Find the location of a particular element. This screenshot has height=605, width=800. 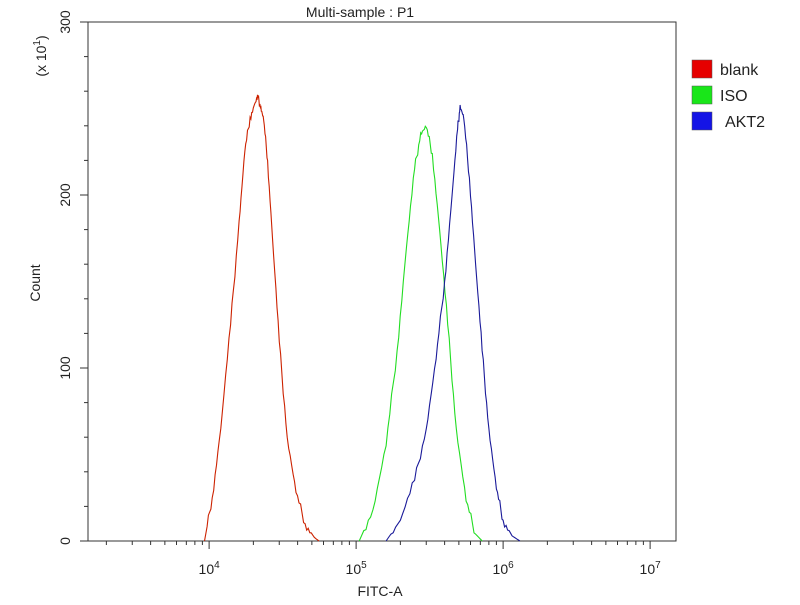

y-axis-label: Count is located at coordinates (35, 282).